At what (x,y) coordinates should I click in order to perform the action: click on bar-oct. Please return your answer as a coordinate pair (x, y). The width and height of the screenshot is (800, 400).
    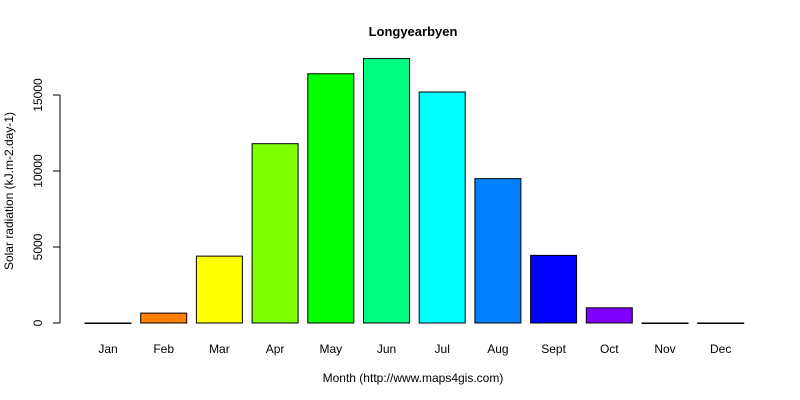
    Looking at the image, I should click on (609, 315).